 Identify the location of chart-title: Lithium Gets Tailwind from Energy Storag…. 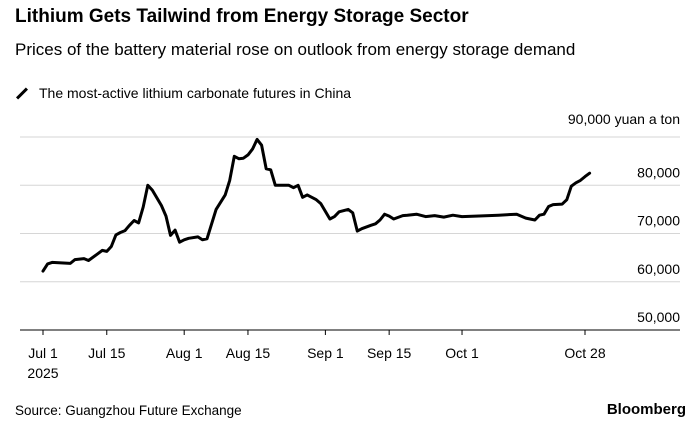
(242, 16).